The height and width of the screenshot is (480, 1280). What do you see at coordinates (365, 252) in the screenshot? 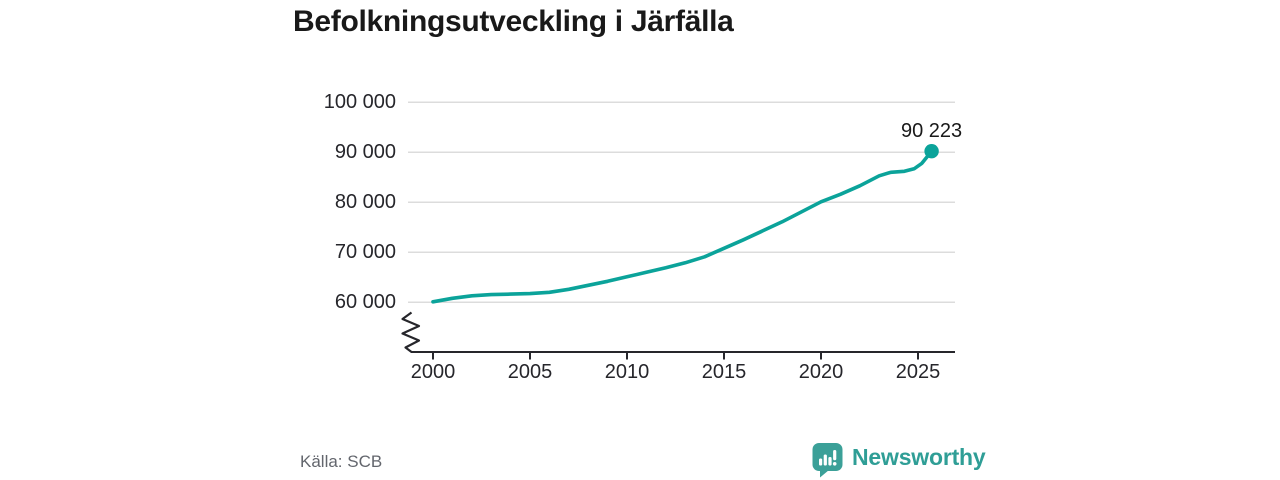
I see `y-axis-tick-label: 70 000` at bounding box center [365, 252].